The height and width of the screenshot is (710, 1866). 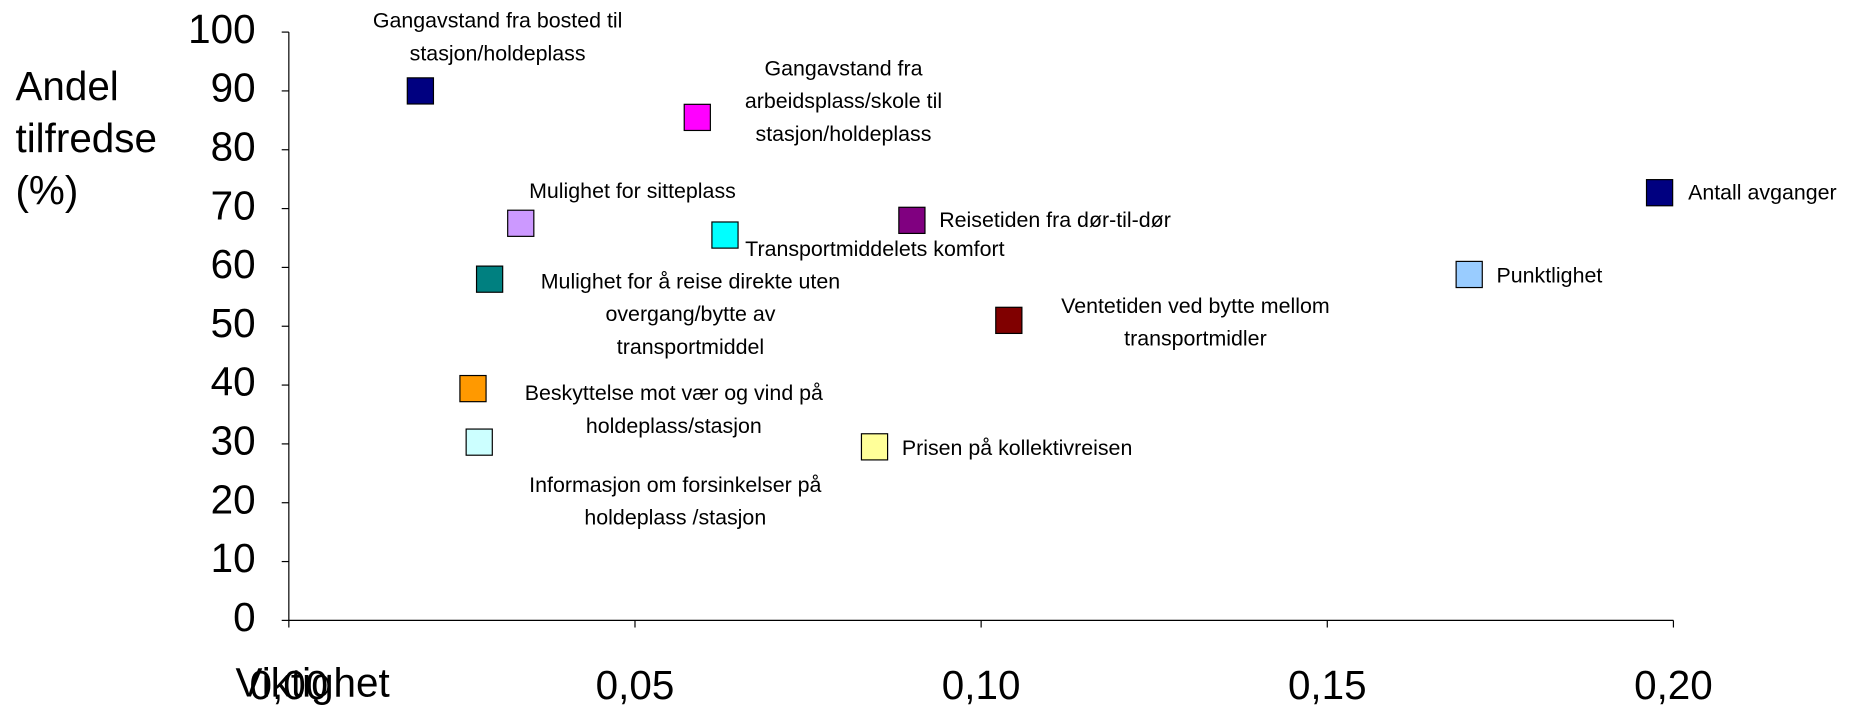 What do you see at coordinates (675, 517) in the screenshot?
I see `point-label: holdeplass /stasjon` at bounding box center [675, 517].